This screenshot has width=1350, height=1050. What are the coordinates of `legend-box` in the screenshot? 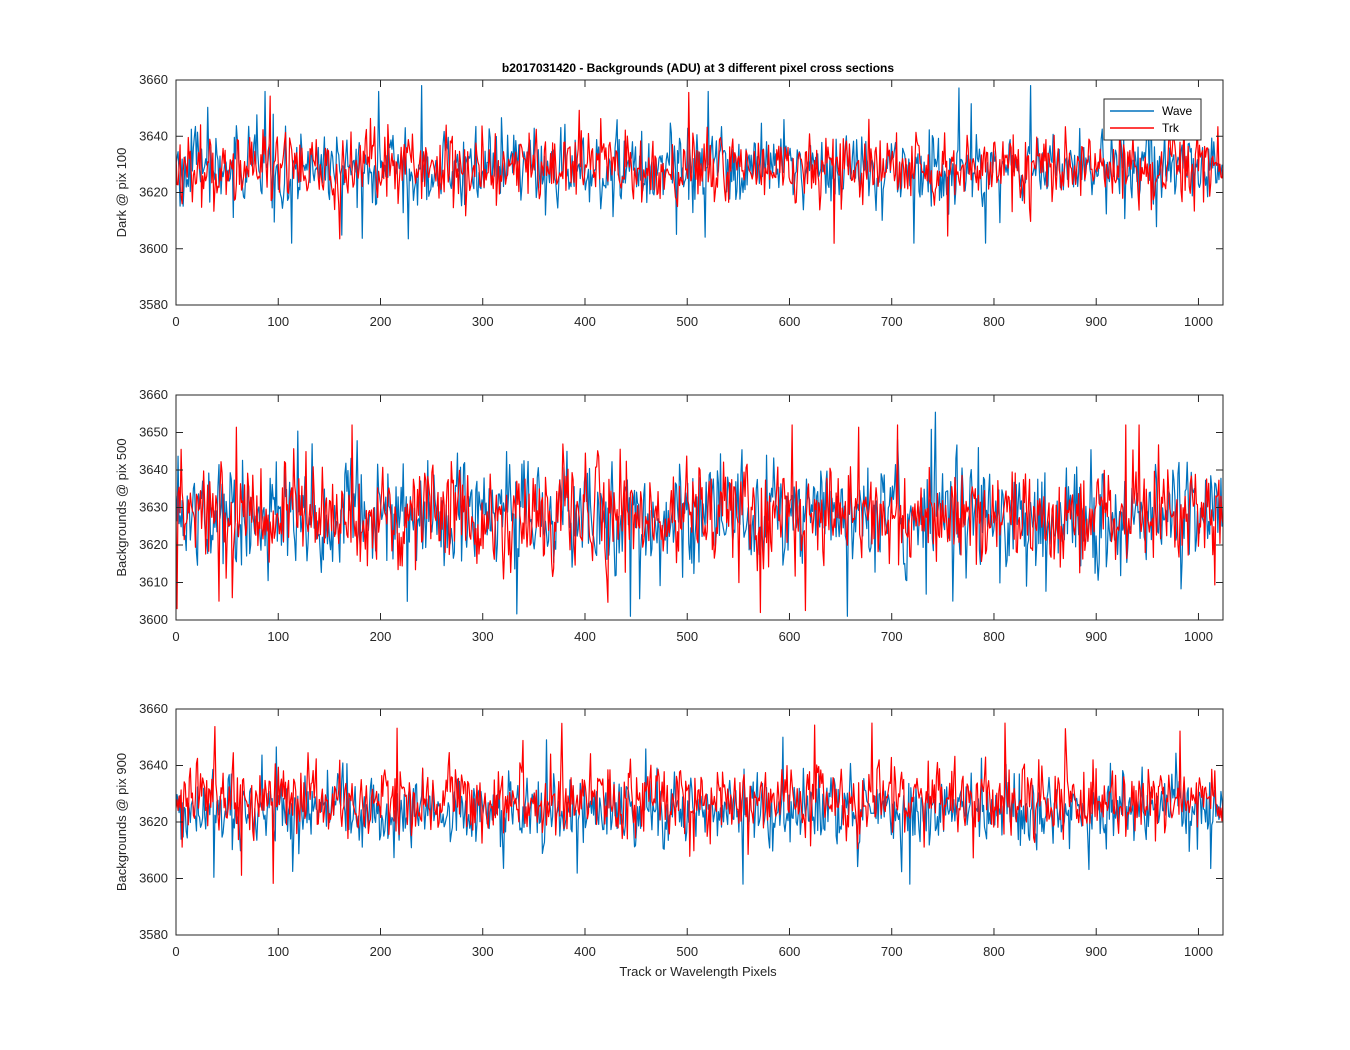 It's located at (1152, 119).